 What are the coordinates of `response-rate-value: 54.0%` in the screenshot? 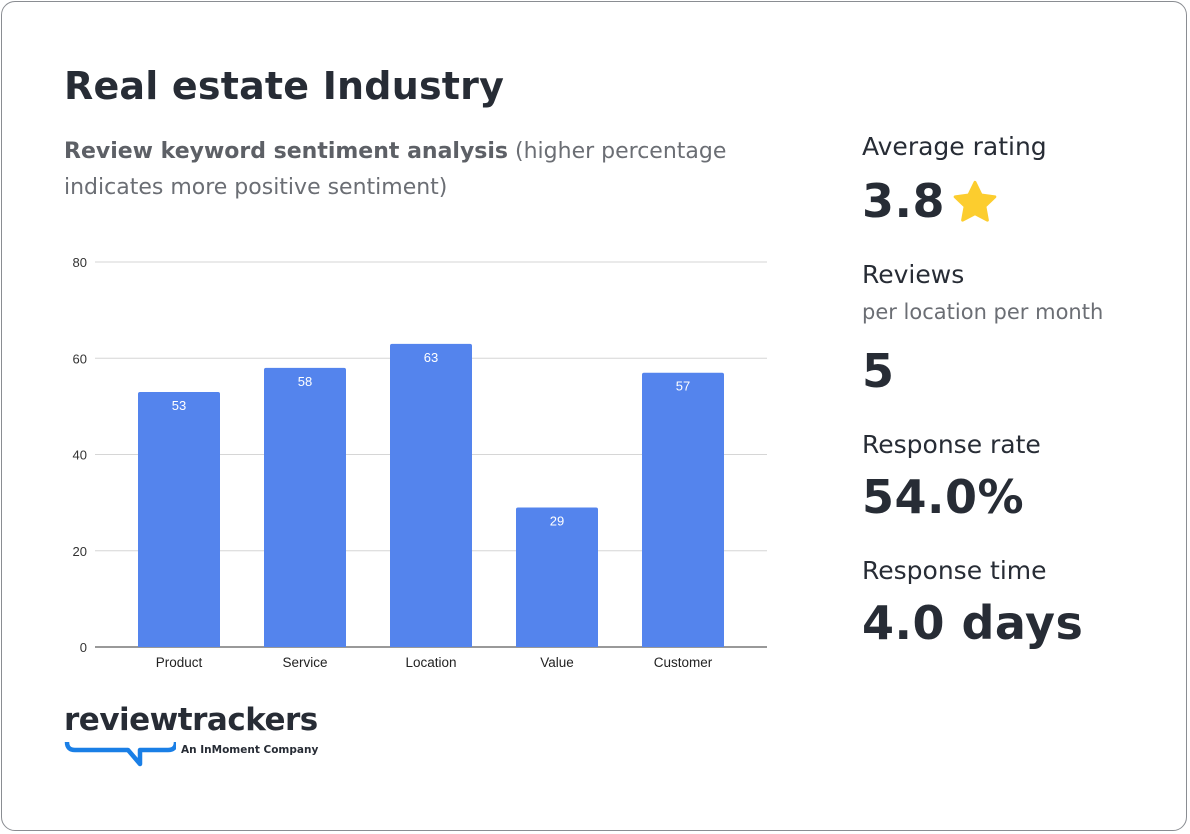 It's located at (943, 497).